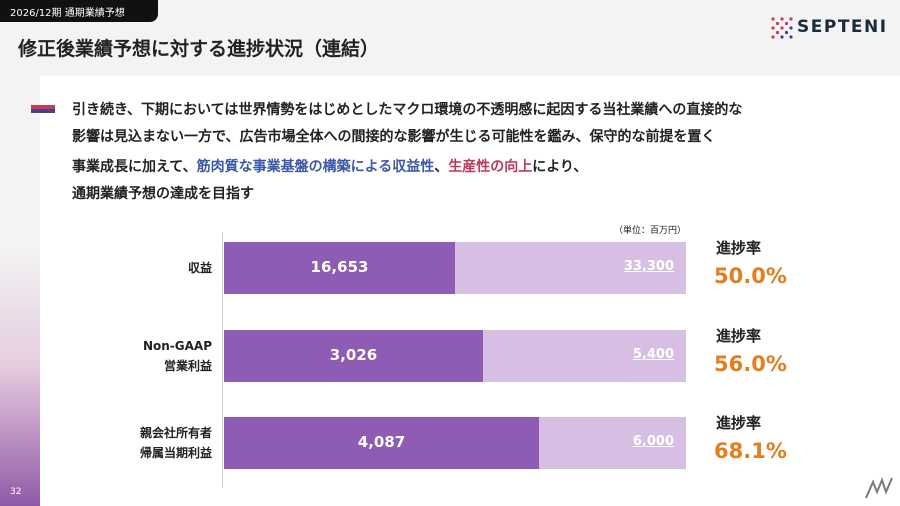 The image size is (900, 506). I want to click on body-text-line-4: 通期業績予想の達成を目指す, so click(163, 194).